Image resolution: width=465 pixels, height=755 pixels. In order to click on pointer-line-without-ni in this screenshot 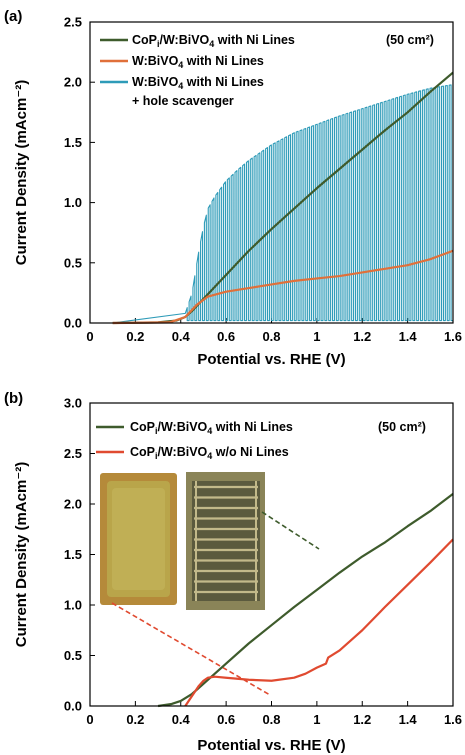, I will do `click(191, 649)`.